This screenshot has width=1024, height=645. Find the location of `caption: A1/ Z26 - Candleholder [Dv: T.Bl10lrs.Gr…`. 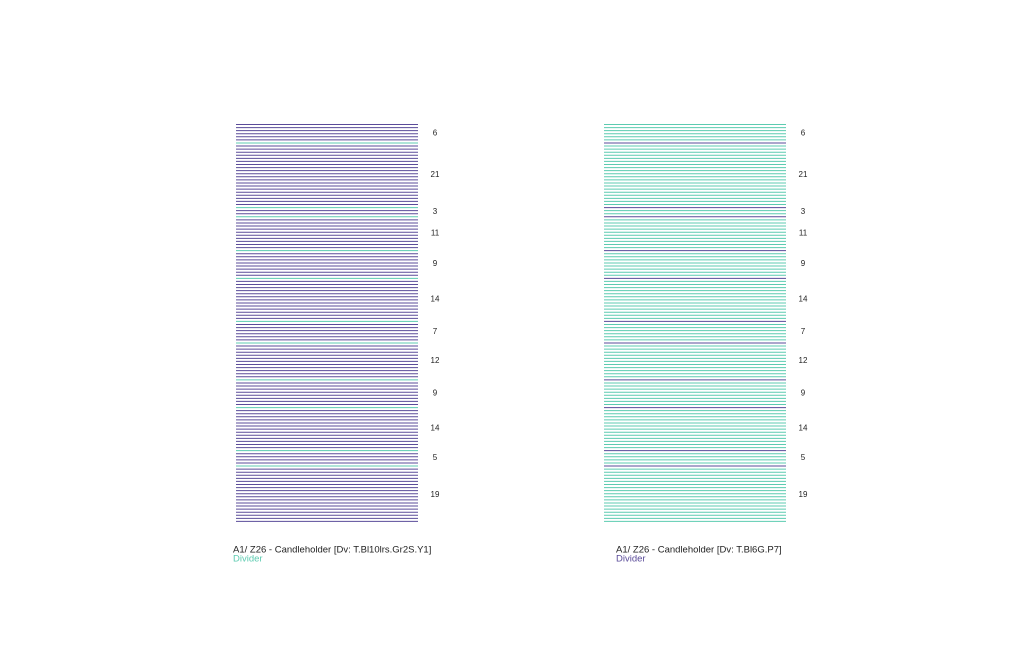

caption: A1/ Z26 - Candleholder [Dv: T.Bl10lrs.Gr… is located at coordinates (332, 550).